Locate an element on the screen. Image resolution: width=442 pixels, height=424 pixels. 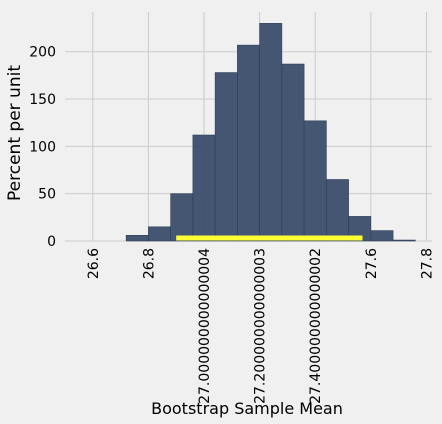
x-tick-label: 27.200000000000003 is located at coordinates (261, 326).